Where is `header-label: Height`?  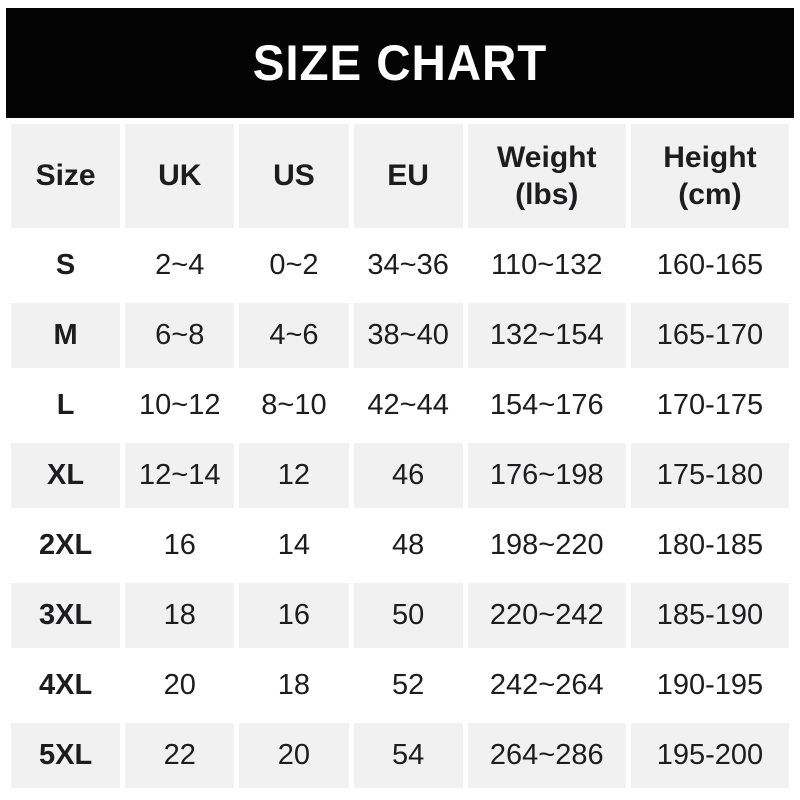 header-label: Height is located at coordinates (710, 157).